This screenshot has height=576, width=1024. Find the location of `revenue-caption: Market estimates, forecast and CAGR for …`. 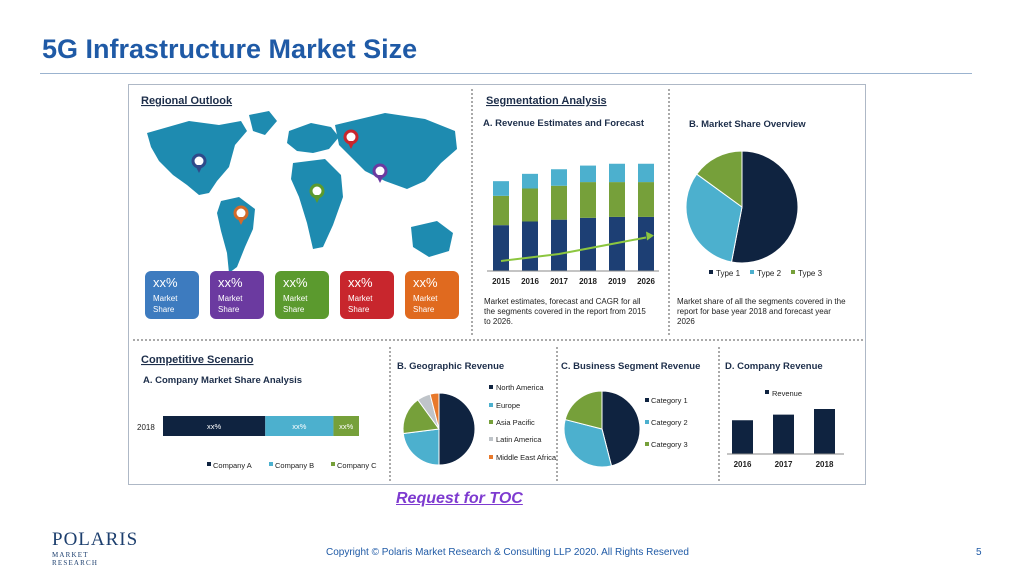

revenue-caption: Market estimates, forecast and CAGR for … is located at coordinates (565, 311).